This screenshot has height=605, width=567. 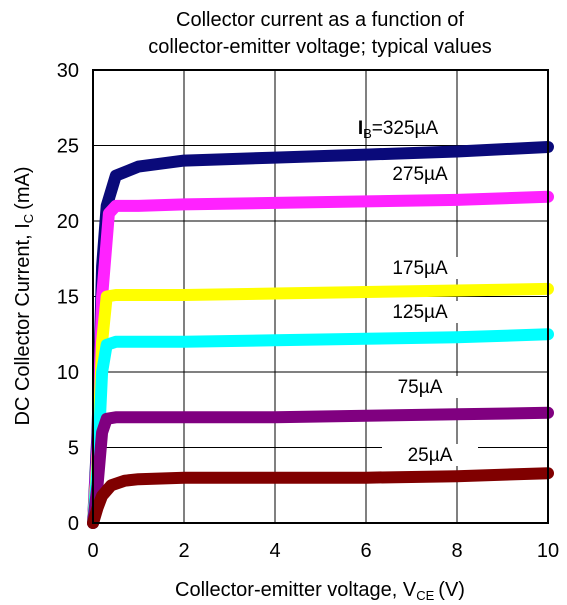 What do you see at coordinates (92, 551) in the screenshot?
I see `x-tick-label-0: 0` at bounding box center [92, 551].